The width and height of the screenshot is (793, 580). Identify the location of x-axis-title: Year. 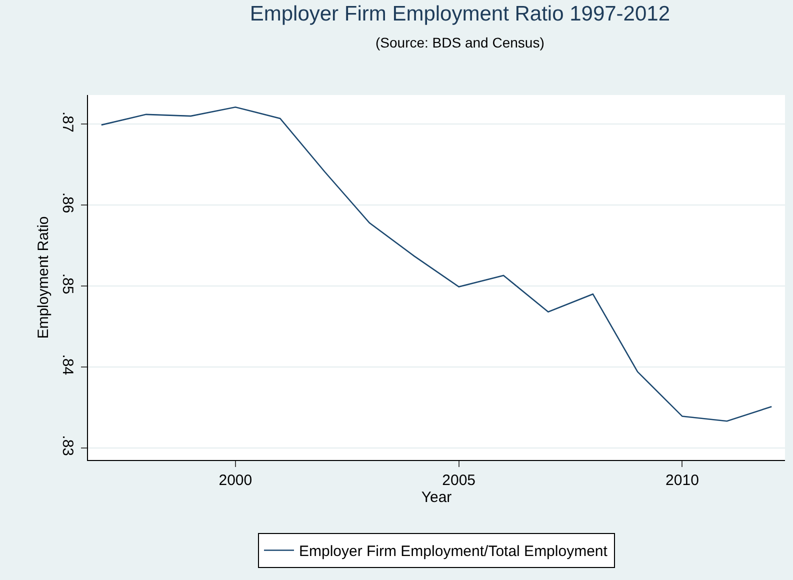
(436, 497).